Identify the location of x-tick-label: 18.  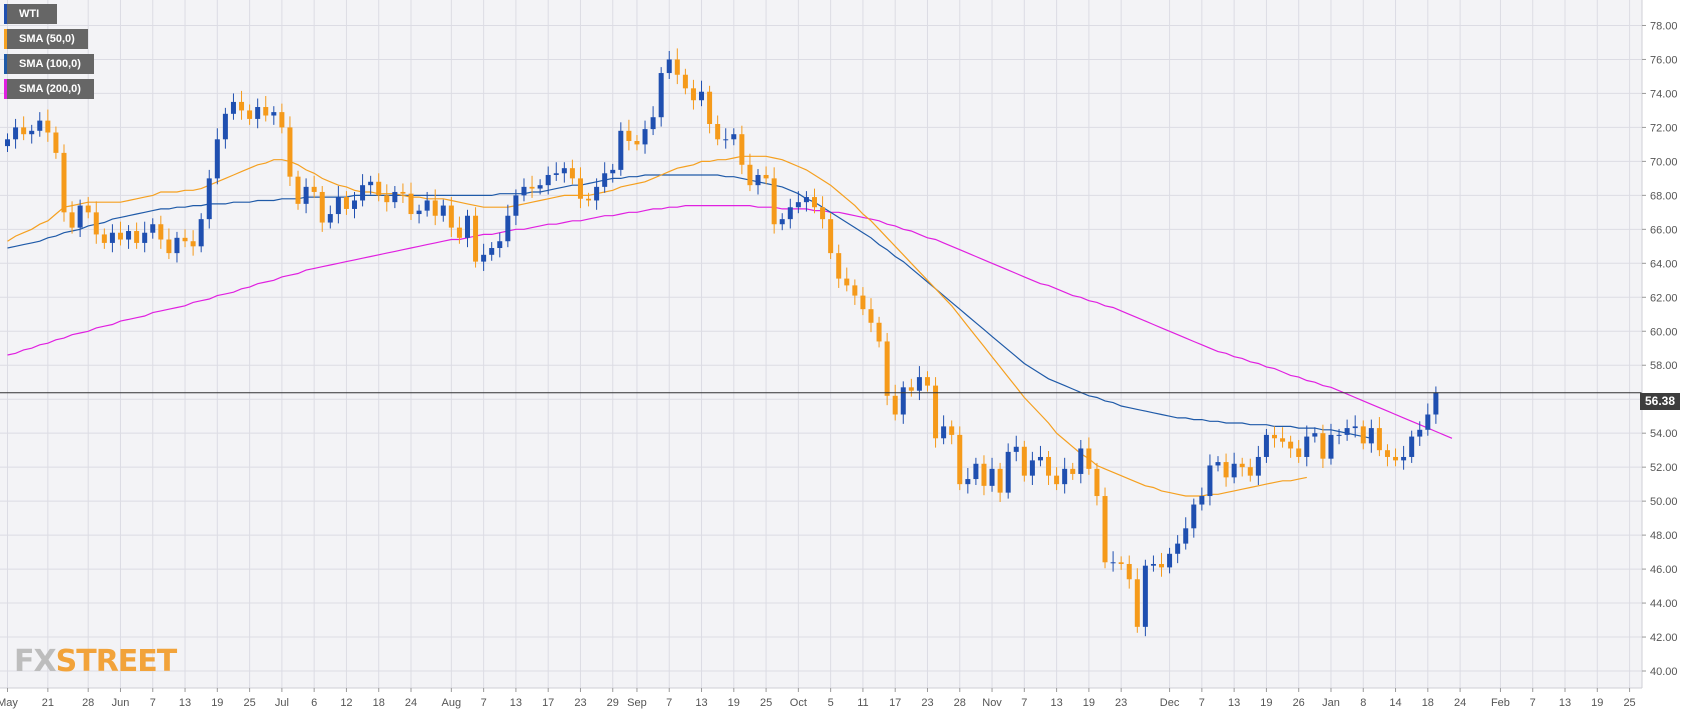
(1428, 703).